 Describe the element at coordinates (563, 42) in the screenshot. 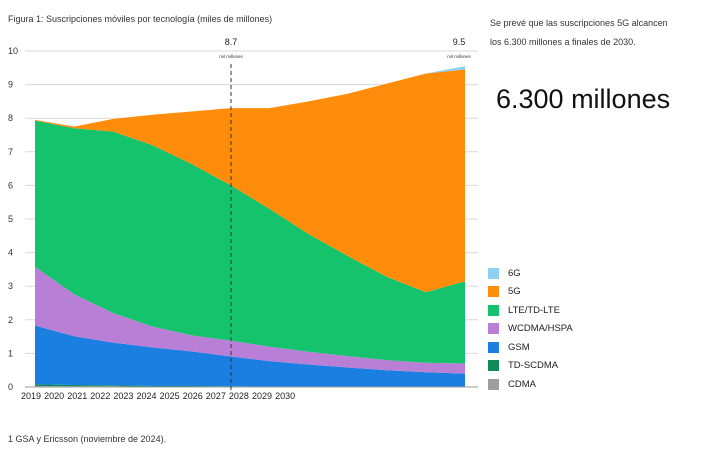

I see `forecast-note-line-2: los 6.300 millones a finales de 2030.` at that location.